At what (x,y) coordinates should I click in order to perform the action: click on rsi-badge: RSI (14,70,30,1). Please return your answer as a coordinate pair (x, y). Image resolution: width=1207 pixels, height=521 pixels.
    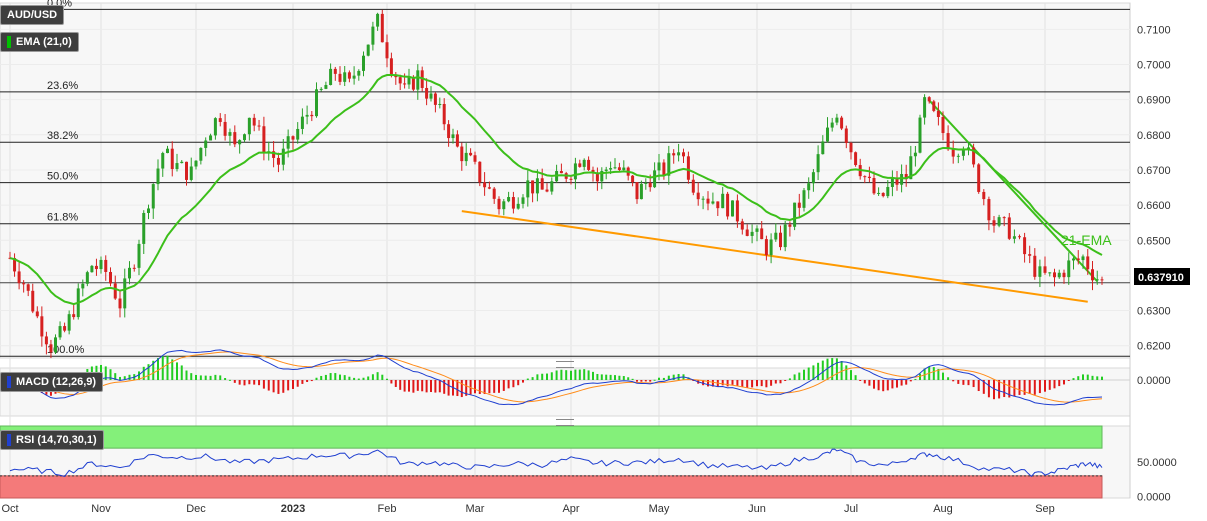
    Looking at the image, I should click on (52, 440).